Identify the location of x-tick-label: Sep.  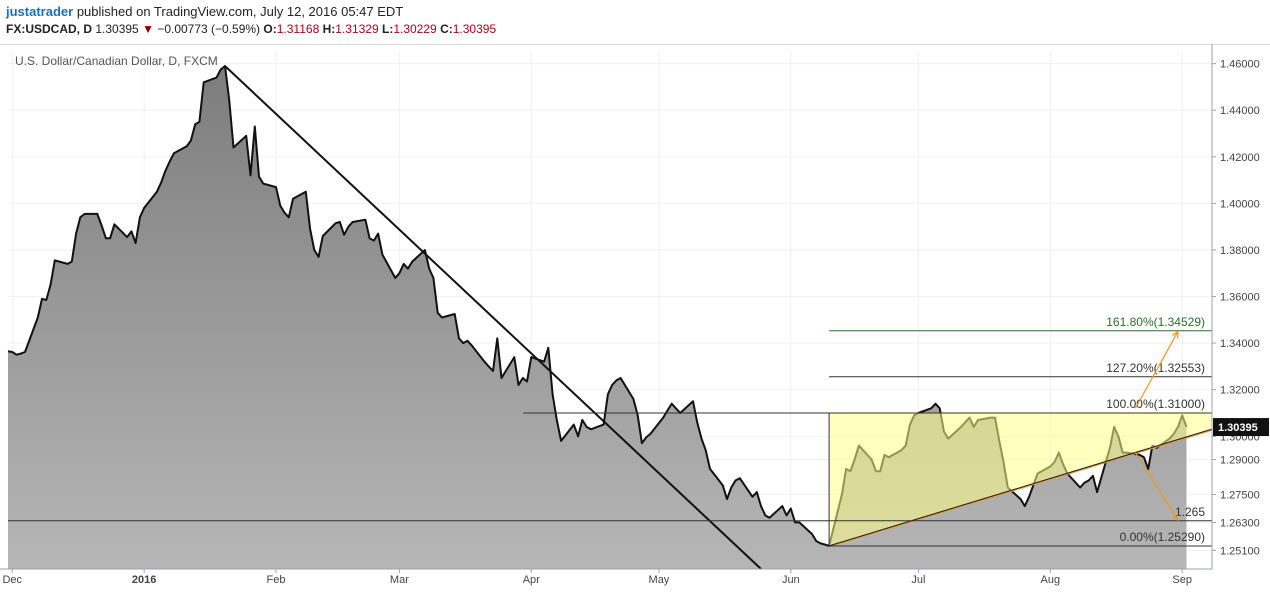
(1182, 580).